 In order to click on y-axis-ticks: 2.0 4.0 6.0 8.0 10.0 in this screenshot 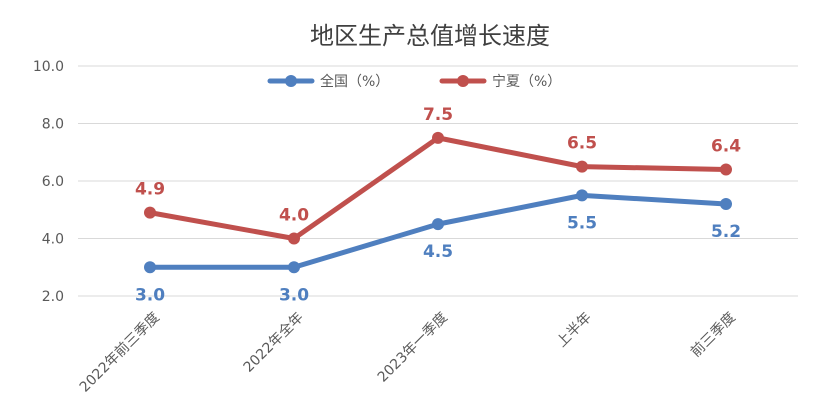, I will do `click(48, 182)`.